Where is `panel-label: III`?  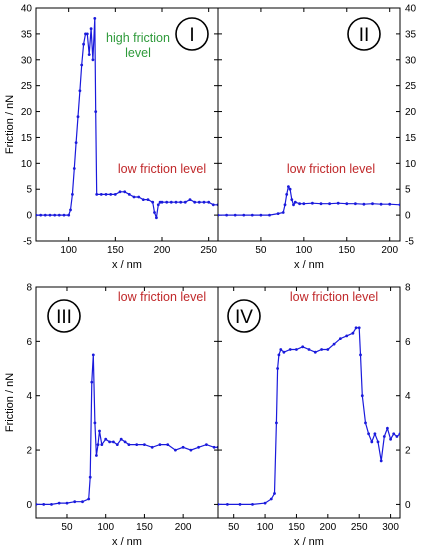
panel-label: III is located at coordinates (64, 317).